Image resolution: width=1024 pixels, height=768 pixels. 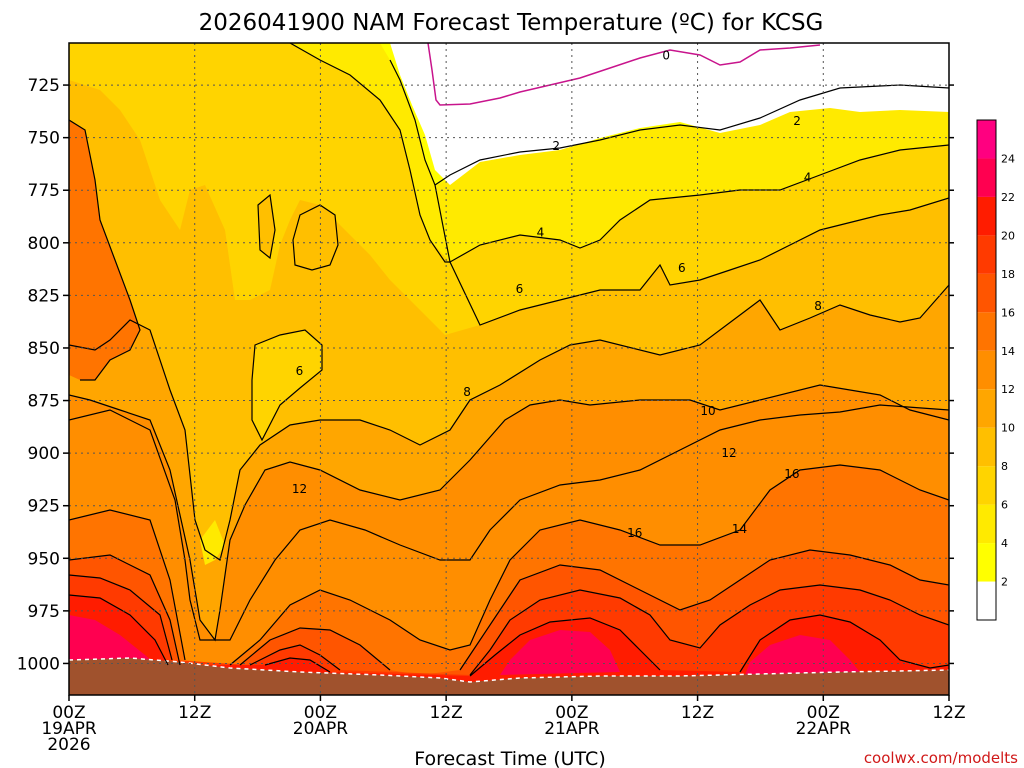 I want to click on y-tick-label: 725, so click(x=44, y=86).